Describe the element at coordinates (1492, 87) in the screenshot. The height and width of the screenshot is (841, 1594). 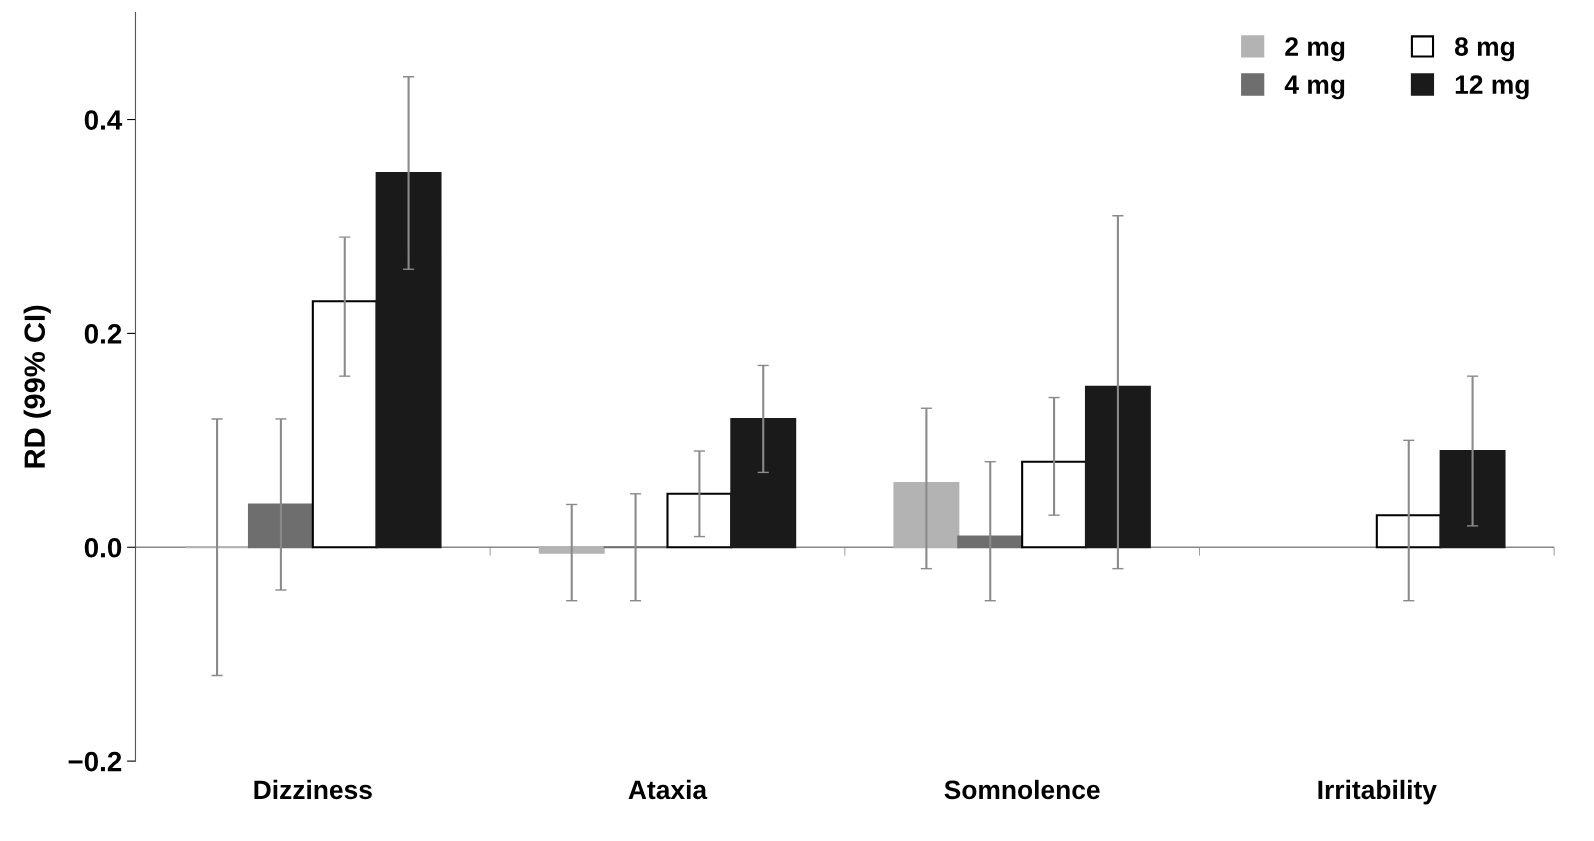
I see `legend-label: 12 mg` at that location.